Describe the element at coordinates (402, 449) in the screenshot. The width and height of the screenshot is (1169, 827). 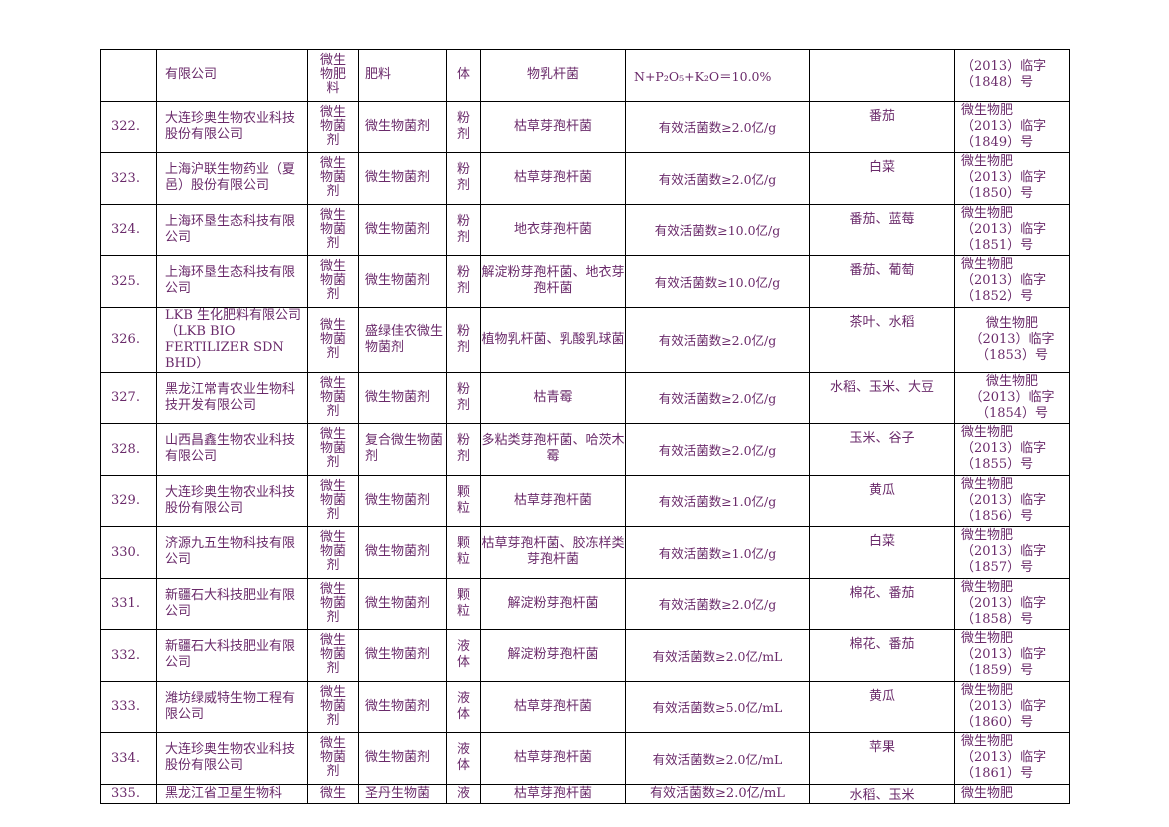
I see `cell-product: 复合微生物菌剂` at that location.